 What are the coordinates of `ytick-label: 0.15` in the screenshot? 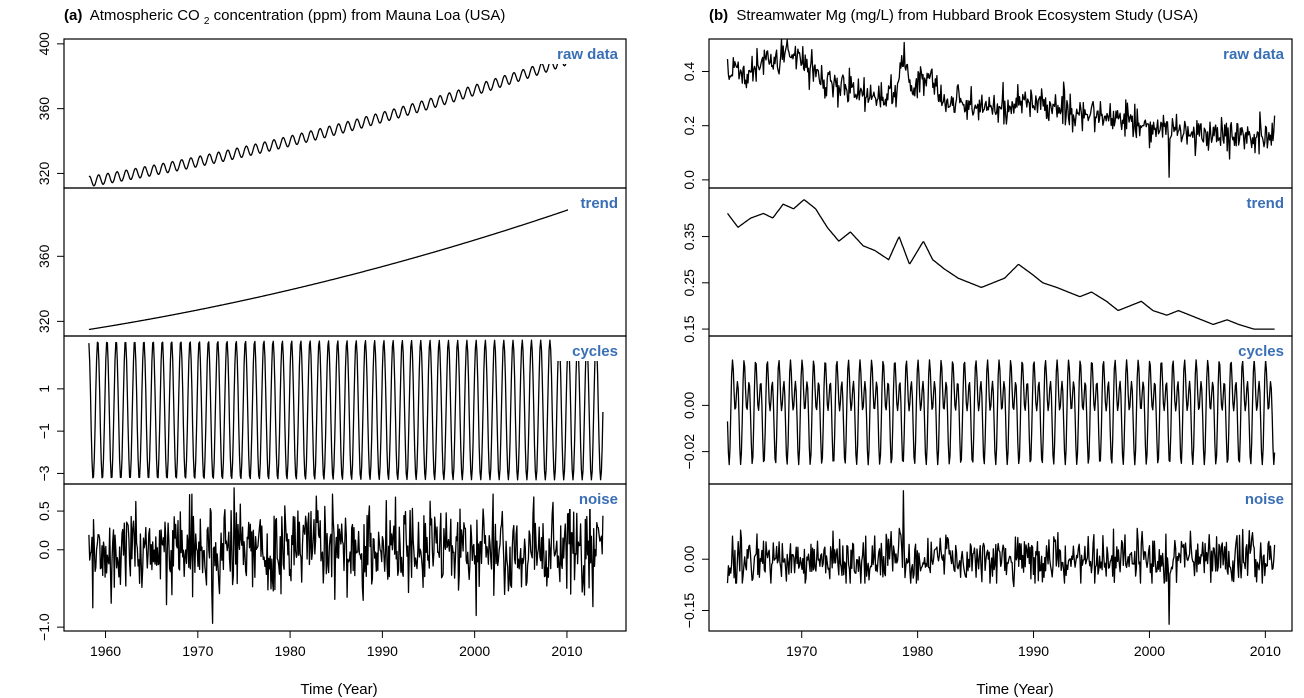 It's located at (689, 328).